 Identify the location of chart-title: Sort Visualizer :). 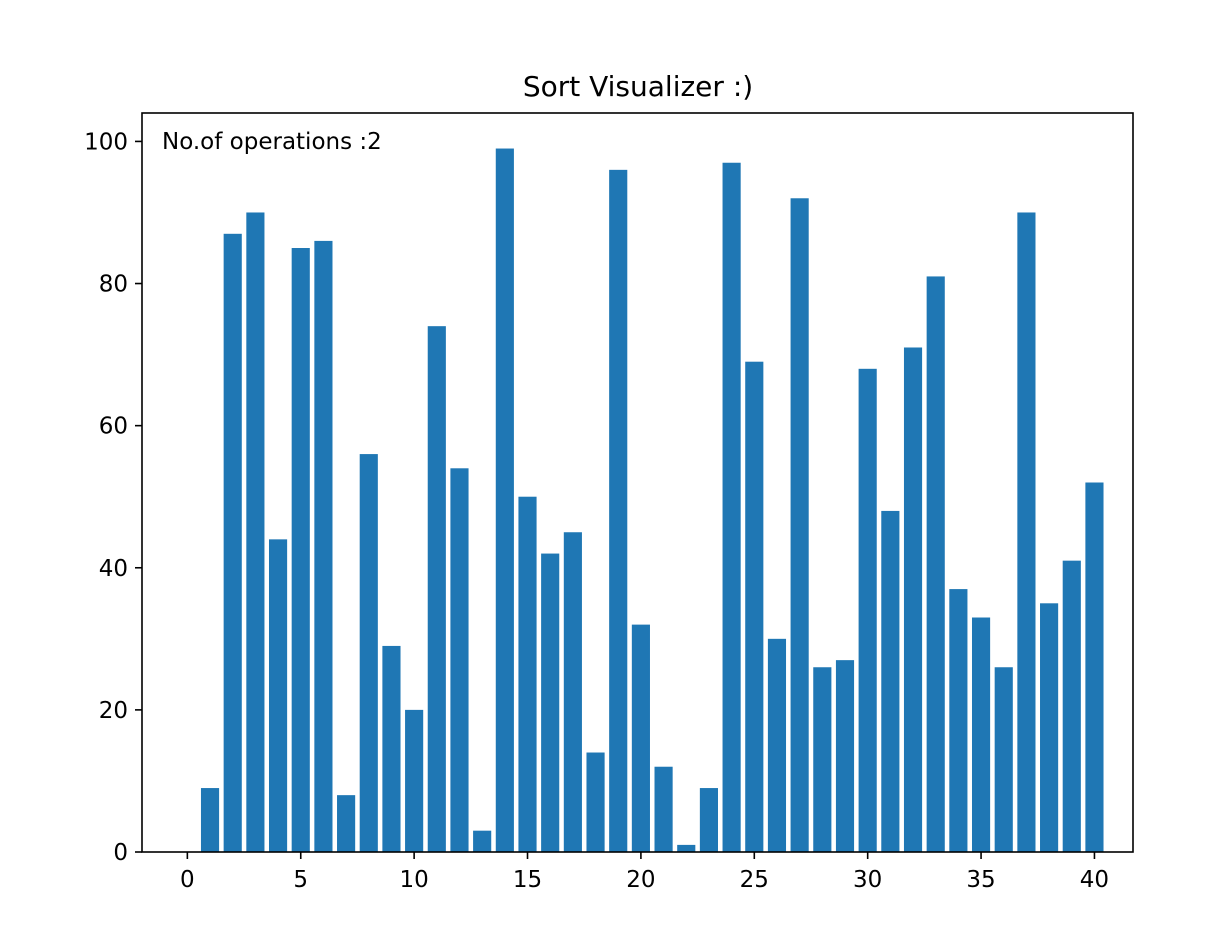
(638, 86).